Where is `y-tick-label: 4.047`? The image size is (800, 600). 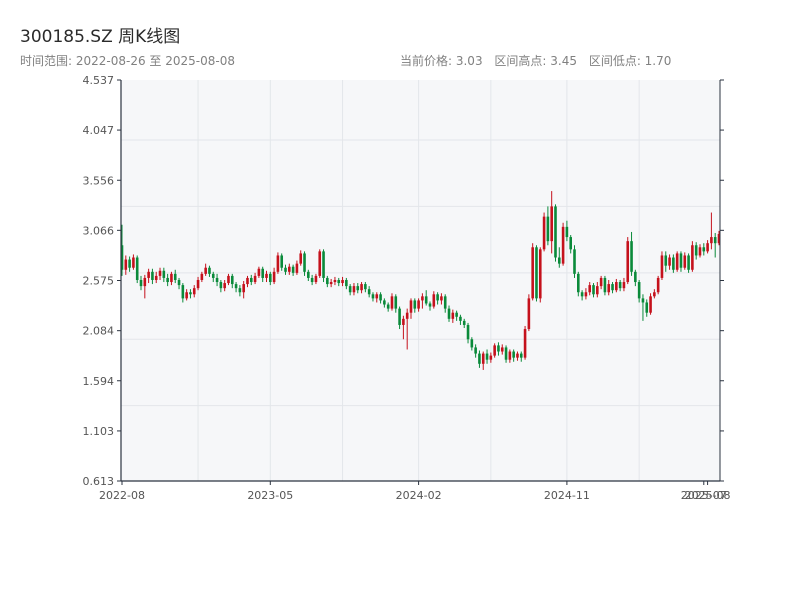
y-tick-label: 4.047 is located at coordinates (99, 130).